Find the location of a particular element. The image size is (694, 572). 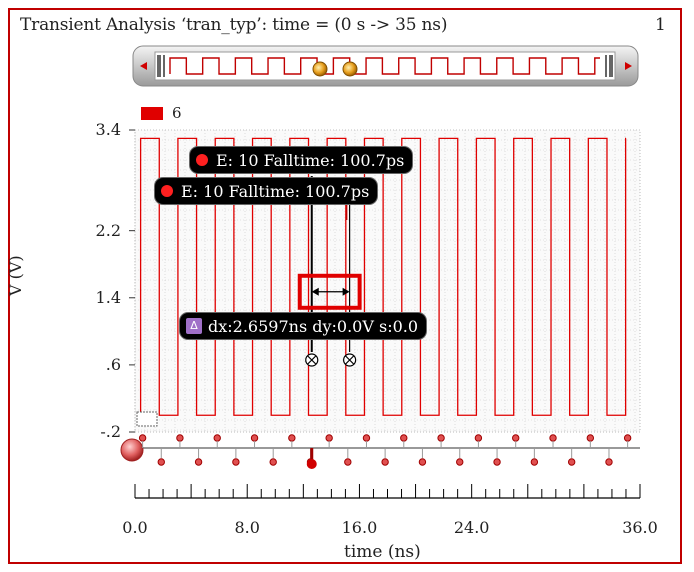

delta-marker-label: Δ dx:2.6597ns dy:0.0V s:0.0 is located at coordinates (303, 326).